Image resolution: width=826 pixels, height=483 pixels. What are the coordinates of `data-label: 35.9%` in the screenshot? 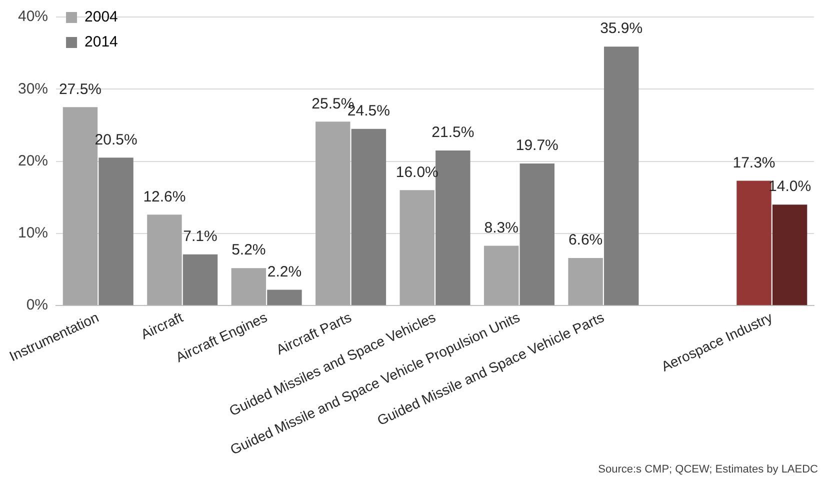 It's located at (621, 29).